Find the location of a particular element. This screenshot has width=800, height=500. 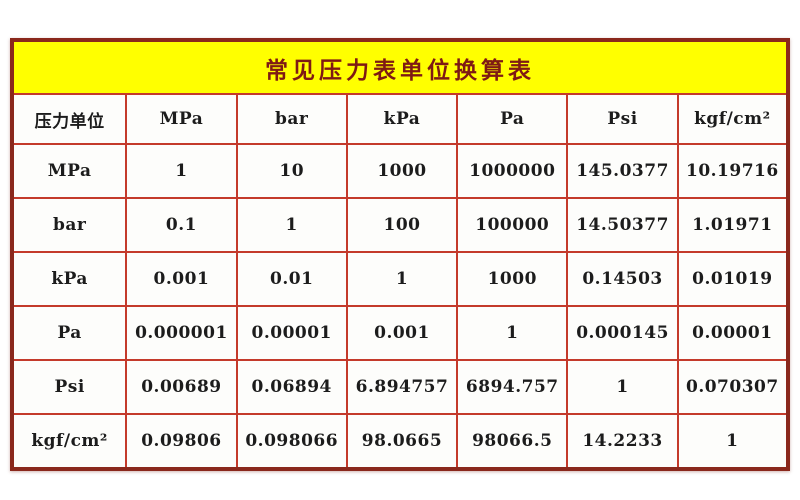

table-cell: 0.098066 is located at coordinates (291, 441).